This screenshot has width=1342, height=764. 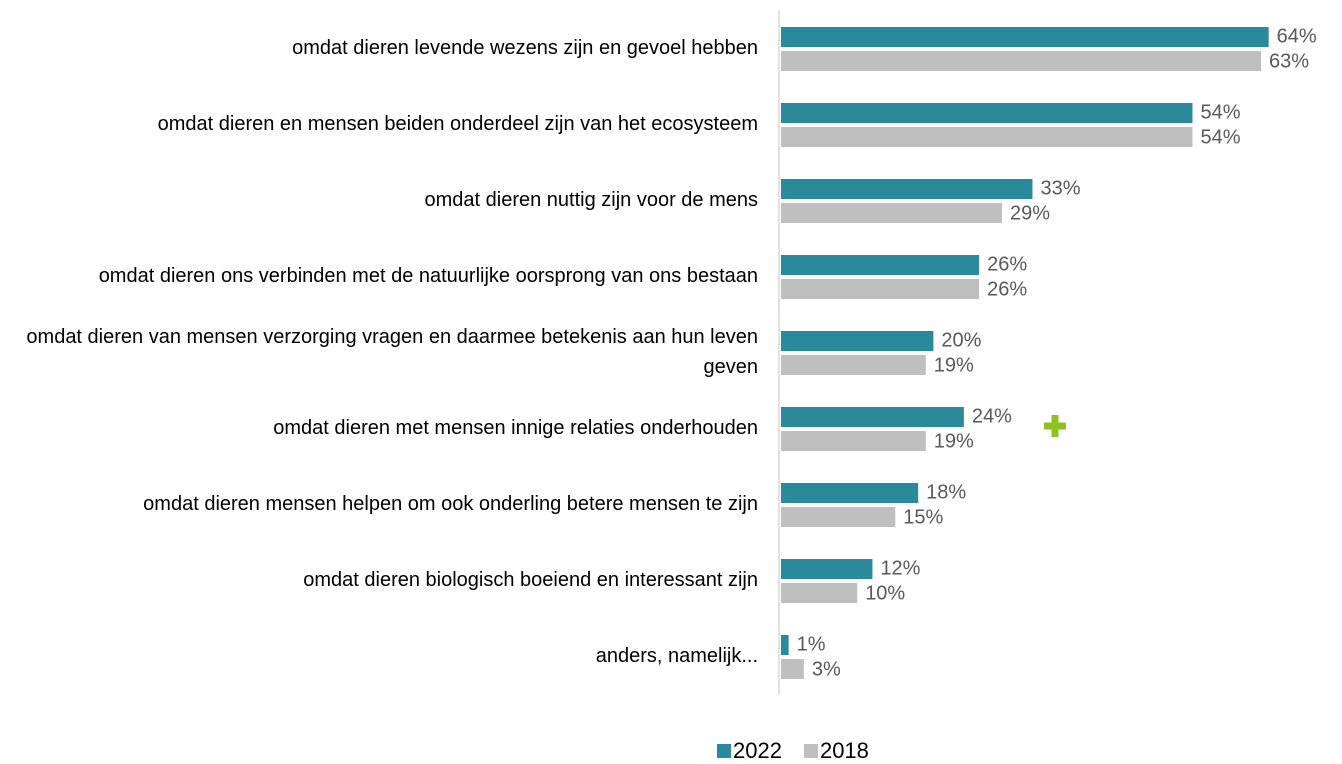 What do you see at coordinates (946, 492) in the screenshot?
I see `value-label: 18%` at bounding box center [946, 492].